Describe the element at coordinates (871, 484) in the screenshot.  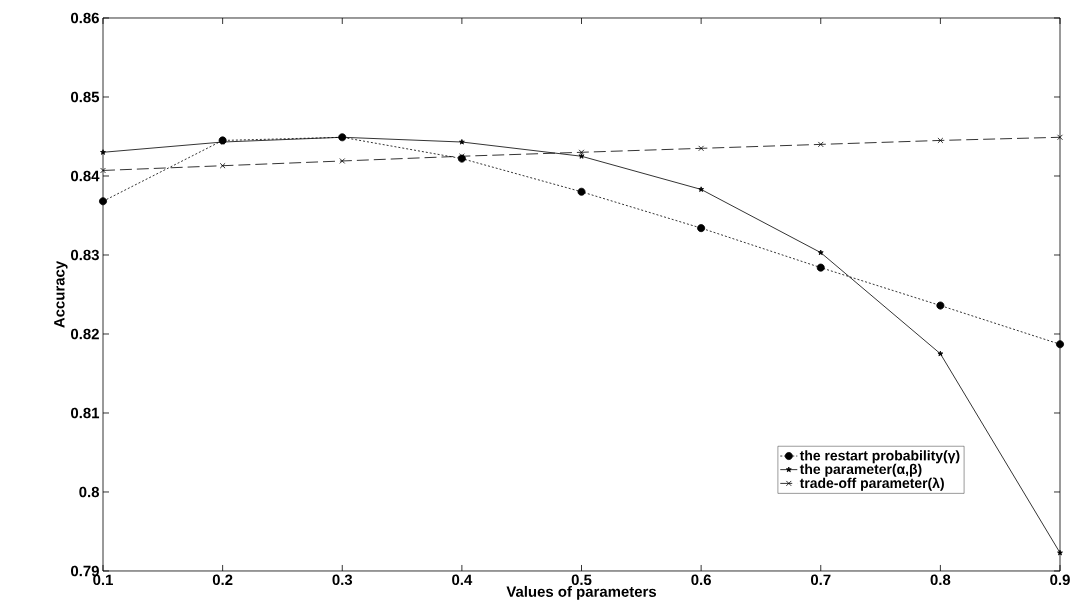
I see `legend-label: trade-off parameter(λ)` at that location.